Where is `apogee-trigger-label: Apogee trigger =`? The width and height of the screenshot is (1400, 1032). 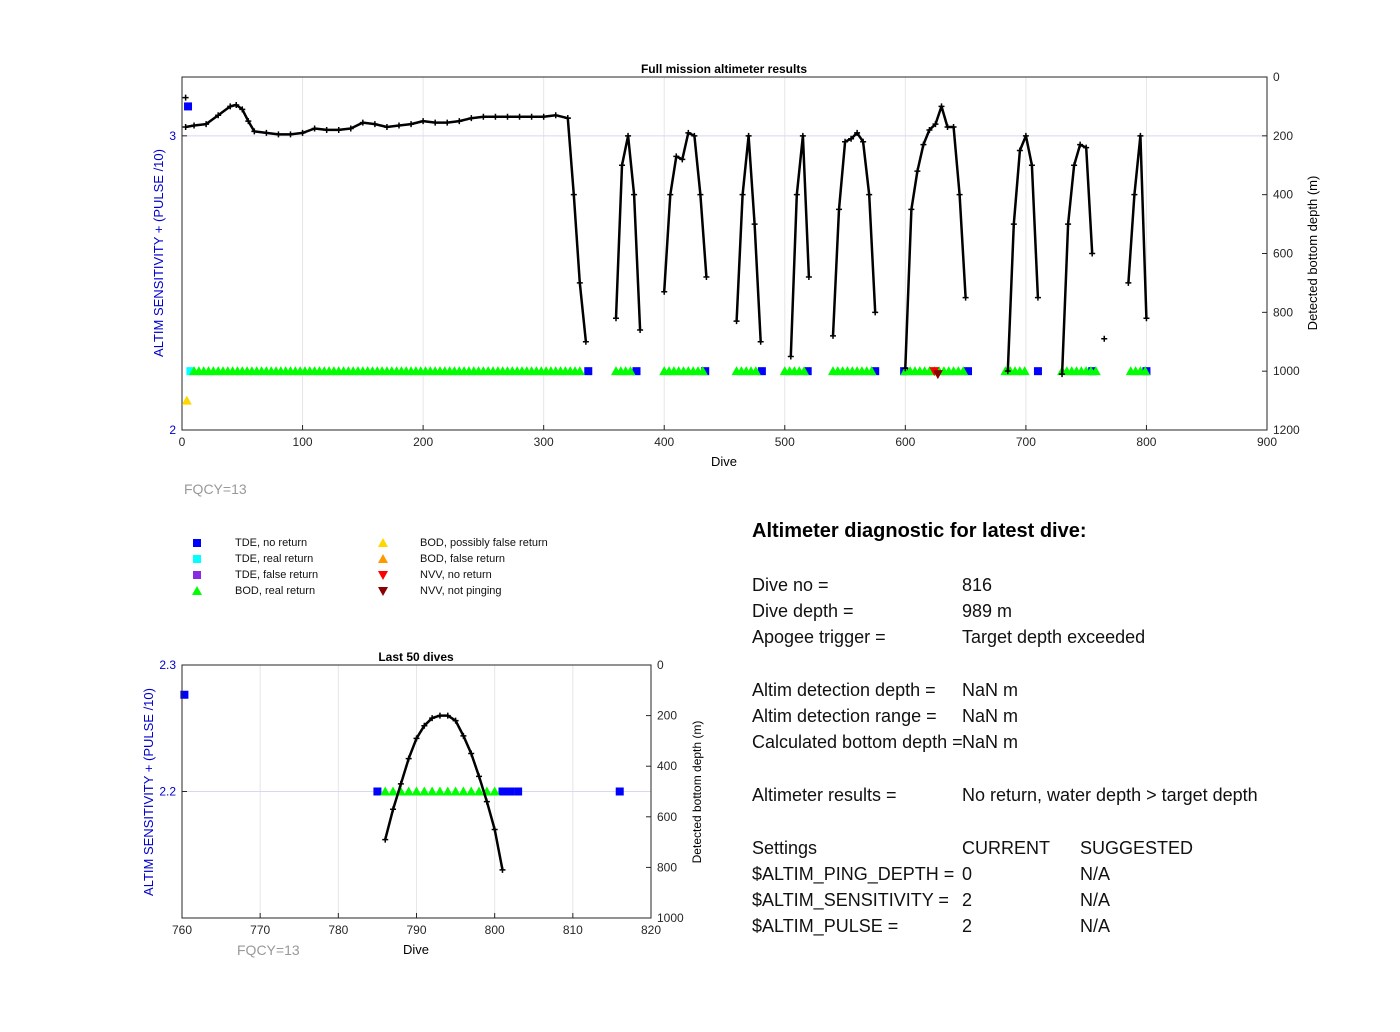 apogee-trigger-label: Apogee trigger = is located at coordinates (819, 637).